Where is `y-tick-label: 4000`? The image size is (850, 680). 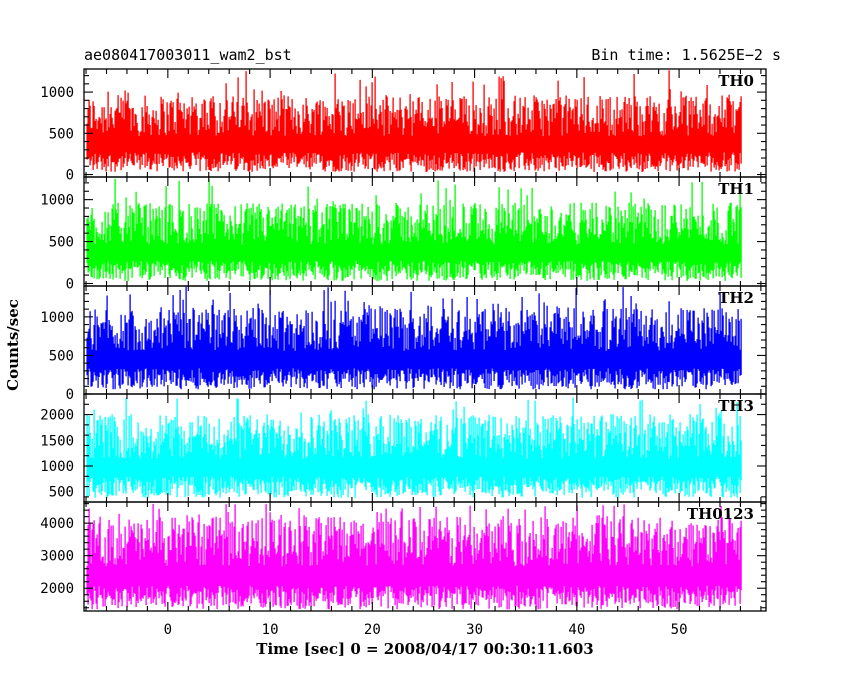 y-tick-label: 4000 is located at coordinates (57, 524).